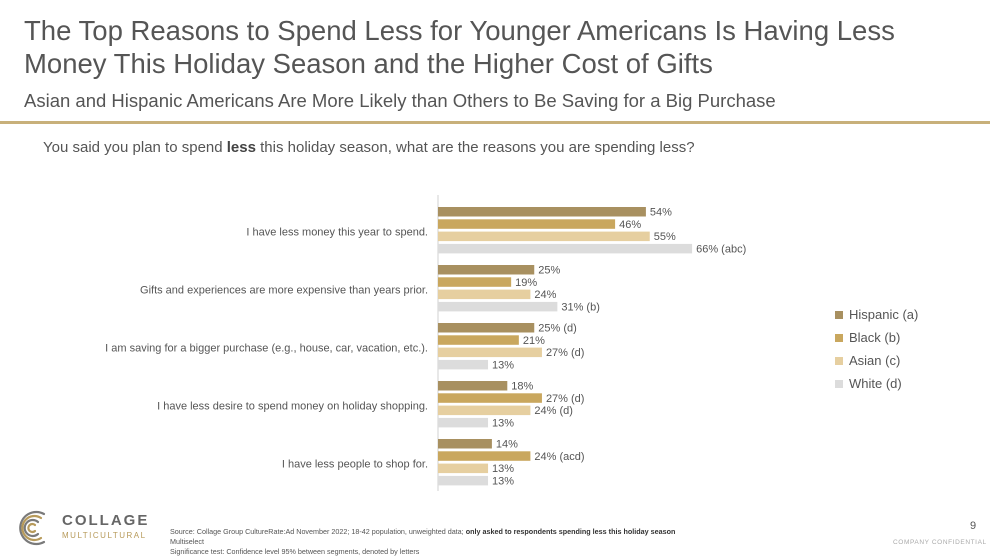 This screenshot has height=557, width=990. Describe the element at coordinates (355, 465) in the screenshot. I see `category-label: I have less people to shop for.` at that location.